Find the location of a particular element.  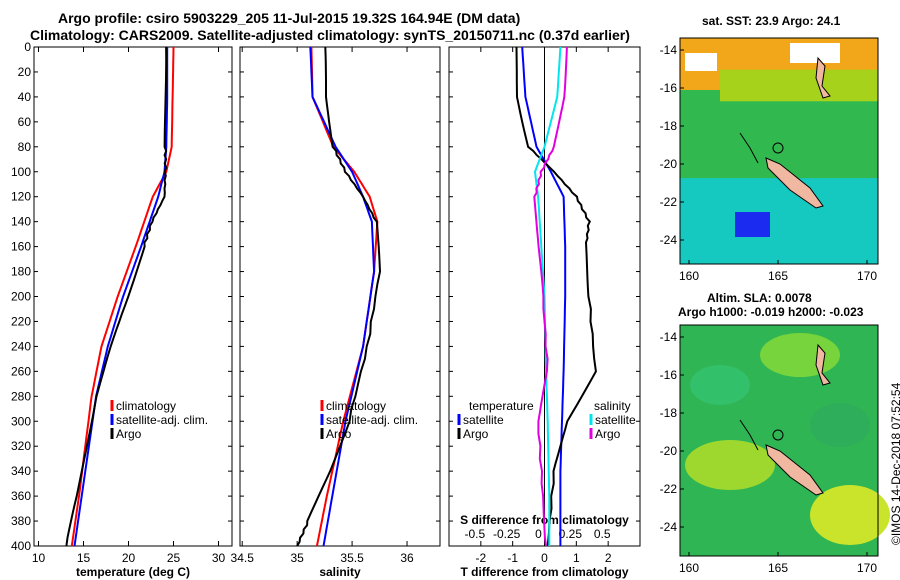

y-tick-label: 0 is located at coordinates (27, 47).